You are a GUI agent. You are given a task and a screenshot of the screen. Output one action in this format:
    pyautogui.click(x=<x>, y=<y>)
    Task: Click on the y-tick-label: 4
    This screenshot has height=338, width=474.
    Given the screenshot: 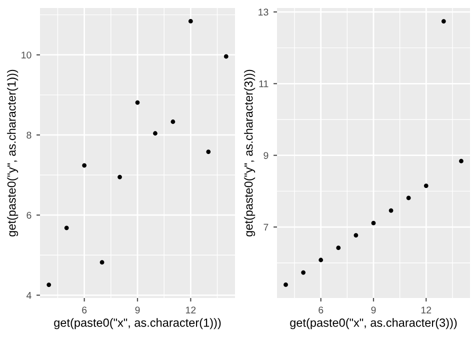 What is the action you would take?
    pyautogui.click(x=29, y=295)
    